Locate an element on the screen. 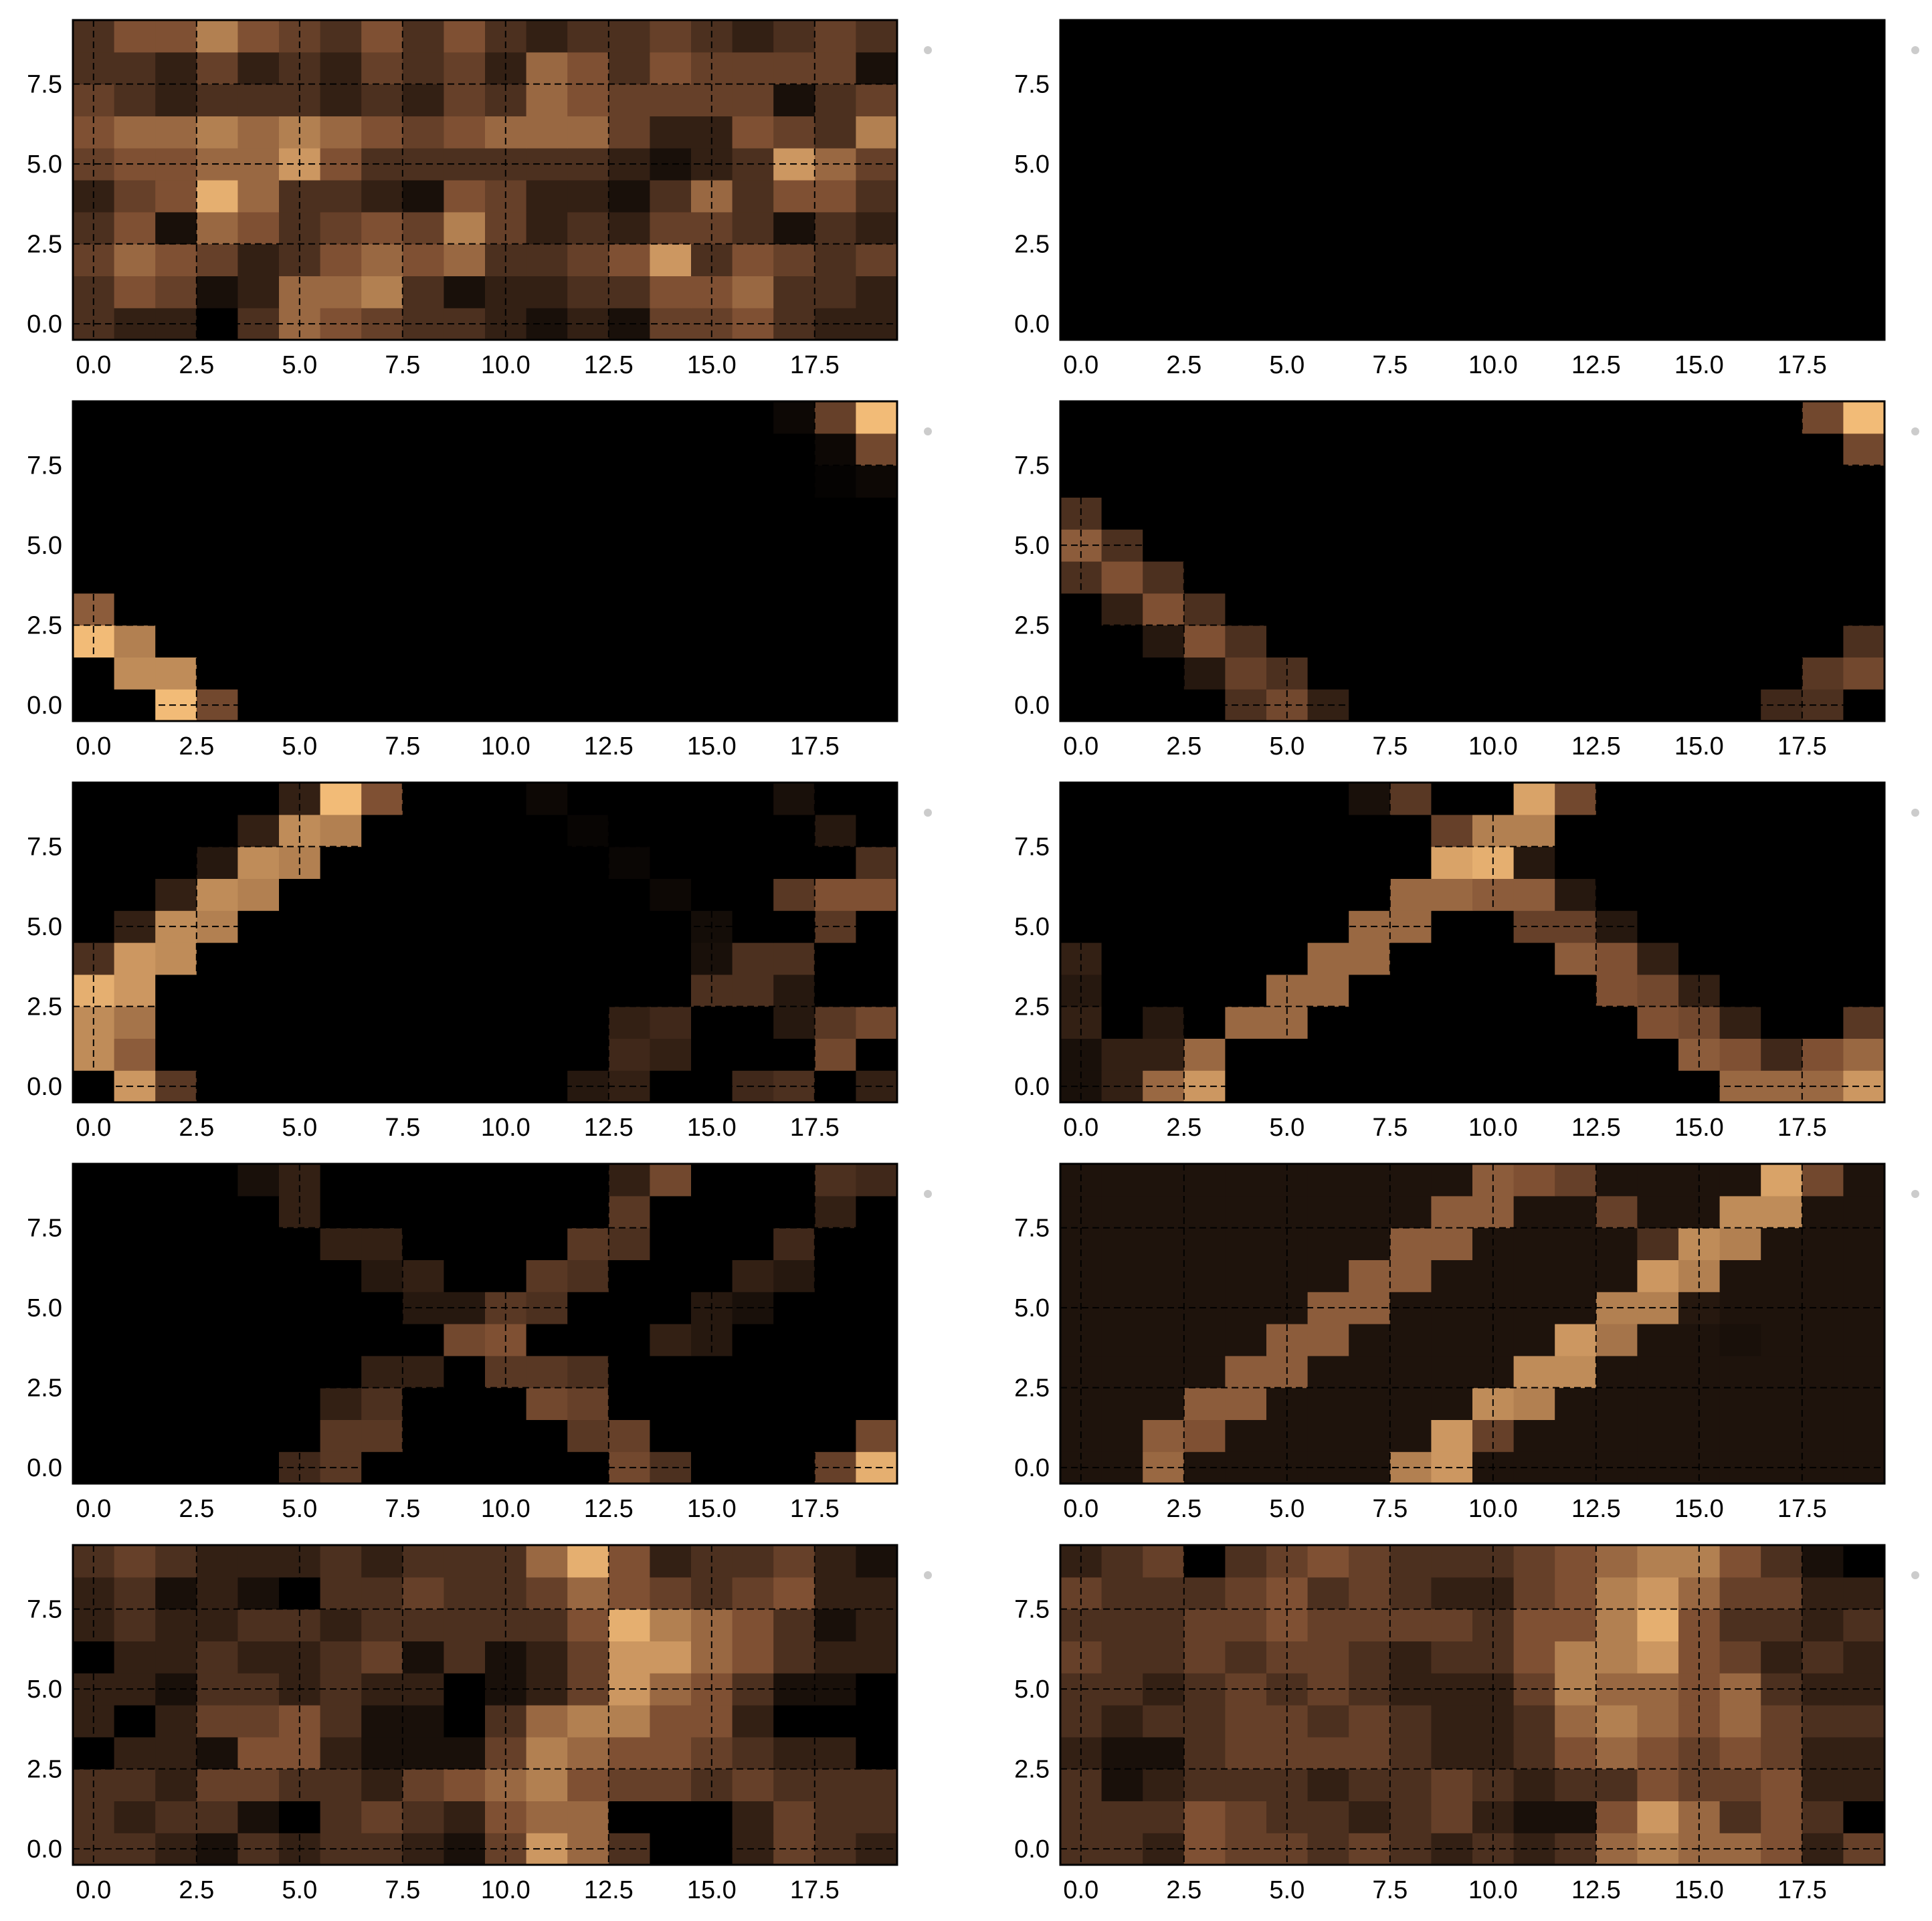  x-tick-label: 12.5 is located at coordinates (1596, 1128).